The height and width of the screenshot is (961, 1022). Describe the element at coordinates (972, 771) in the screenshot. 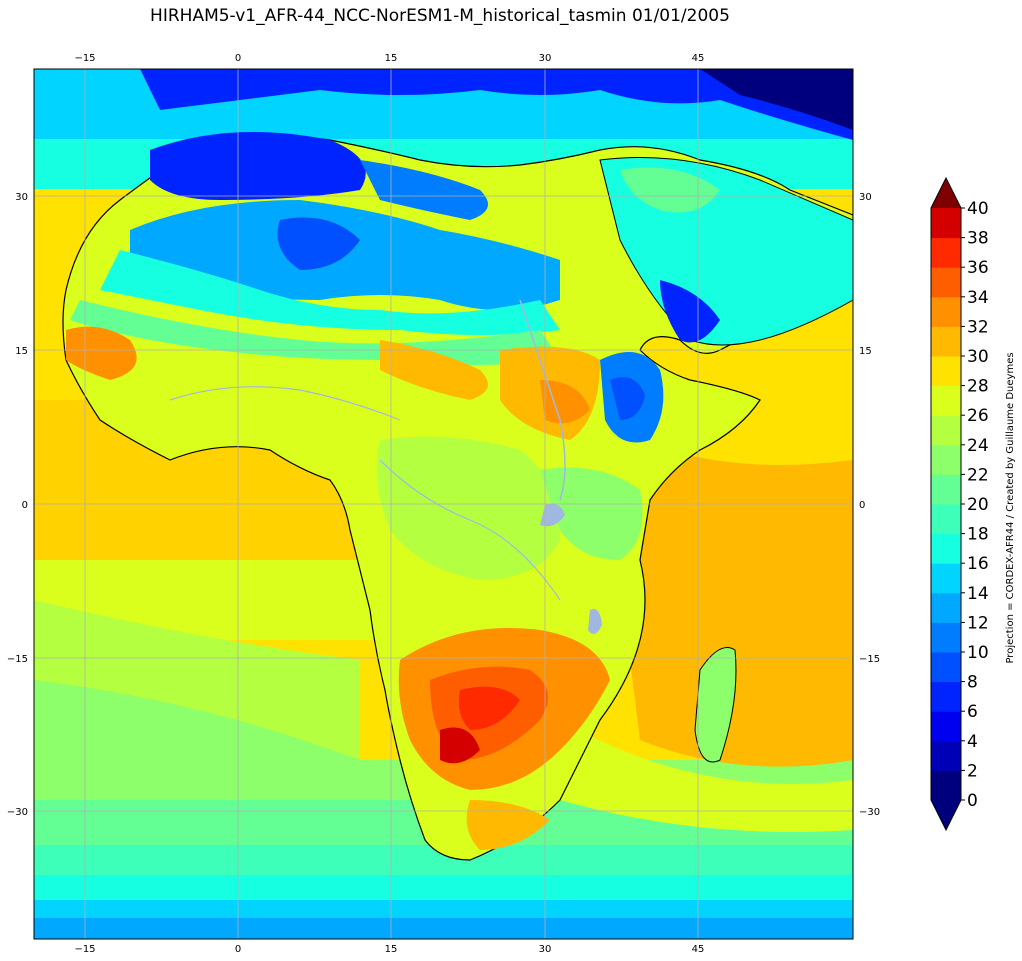

I see `colorbar-tick-label: 2` at that location.